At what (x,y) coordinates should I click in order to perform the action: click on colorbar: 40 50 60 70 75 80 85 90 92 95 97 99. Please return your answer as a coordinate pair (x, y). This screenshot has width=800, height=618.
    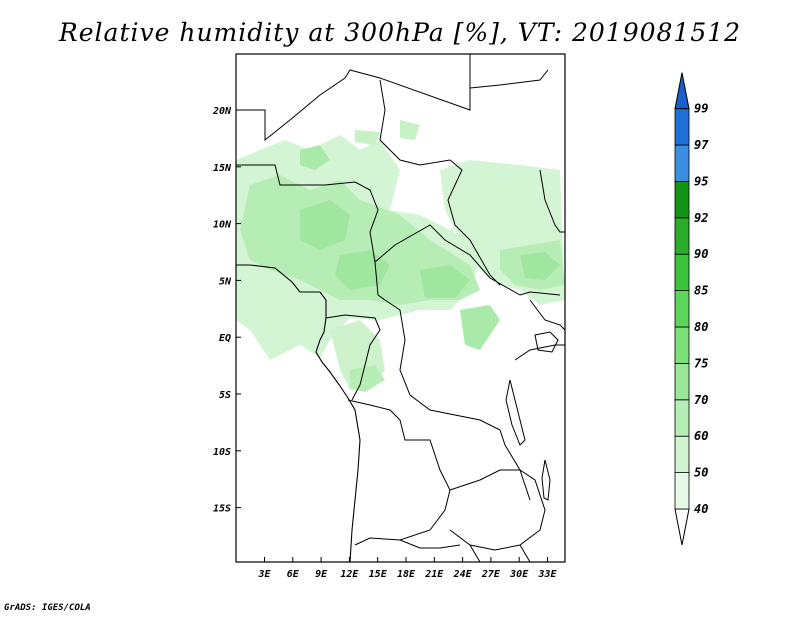
    Looking at the image, I should click on (691, 309).